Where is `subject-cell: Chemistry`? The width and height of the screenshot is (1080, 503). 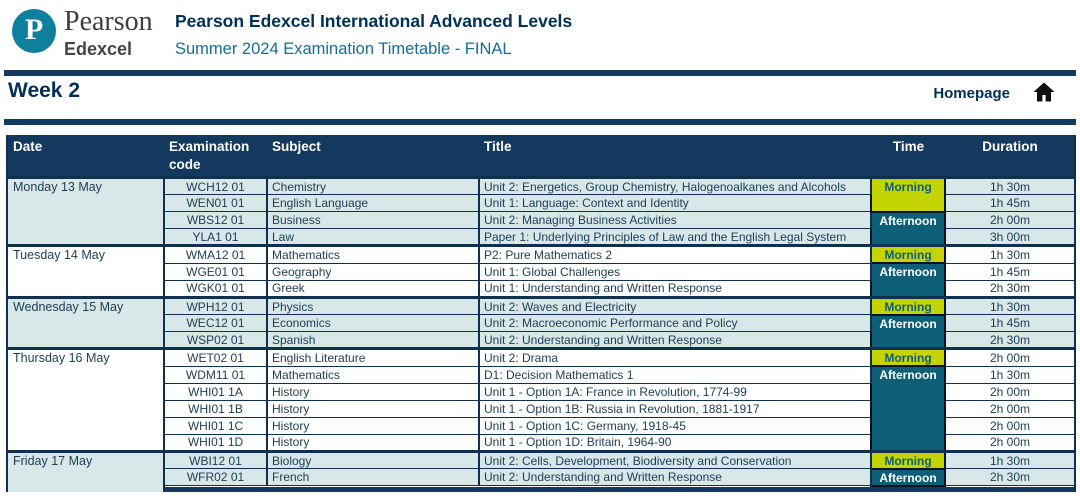
subject-cell: Chemistry is located at coordinates (373, 185).